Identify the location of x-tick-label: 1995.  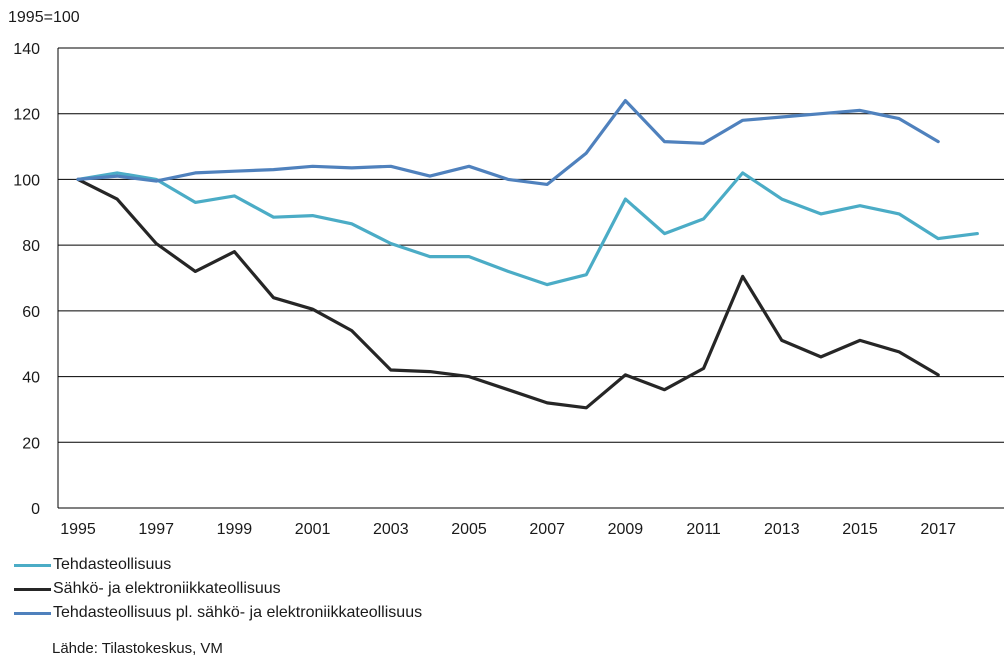
(78, 529).